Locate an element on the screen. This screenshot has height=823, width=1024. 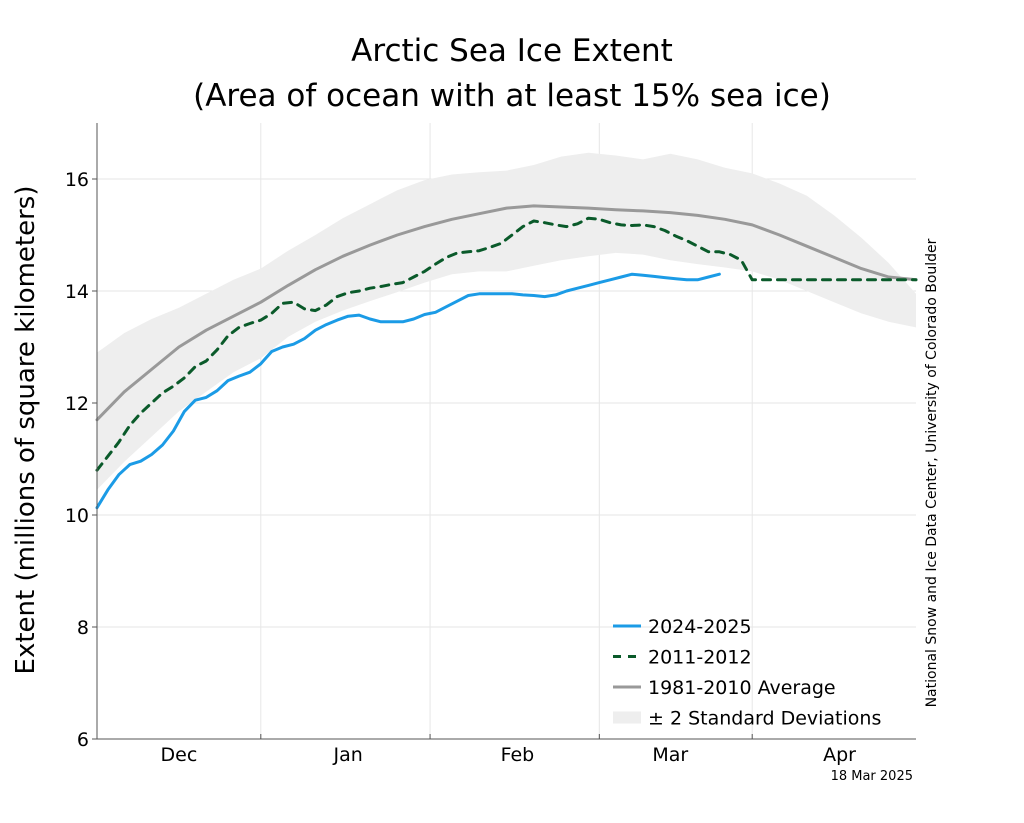
y-tick-label: 6 is located at coordinates (83, 740).